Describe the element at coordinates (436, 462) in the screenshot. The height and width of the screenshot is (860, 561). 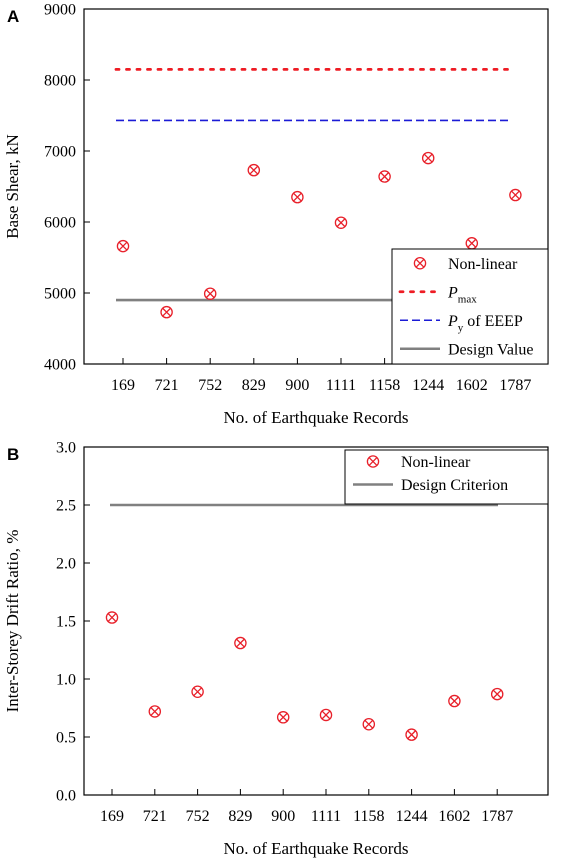
I see `panel-b-legend-label: Non-linear` at that location.